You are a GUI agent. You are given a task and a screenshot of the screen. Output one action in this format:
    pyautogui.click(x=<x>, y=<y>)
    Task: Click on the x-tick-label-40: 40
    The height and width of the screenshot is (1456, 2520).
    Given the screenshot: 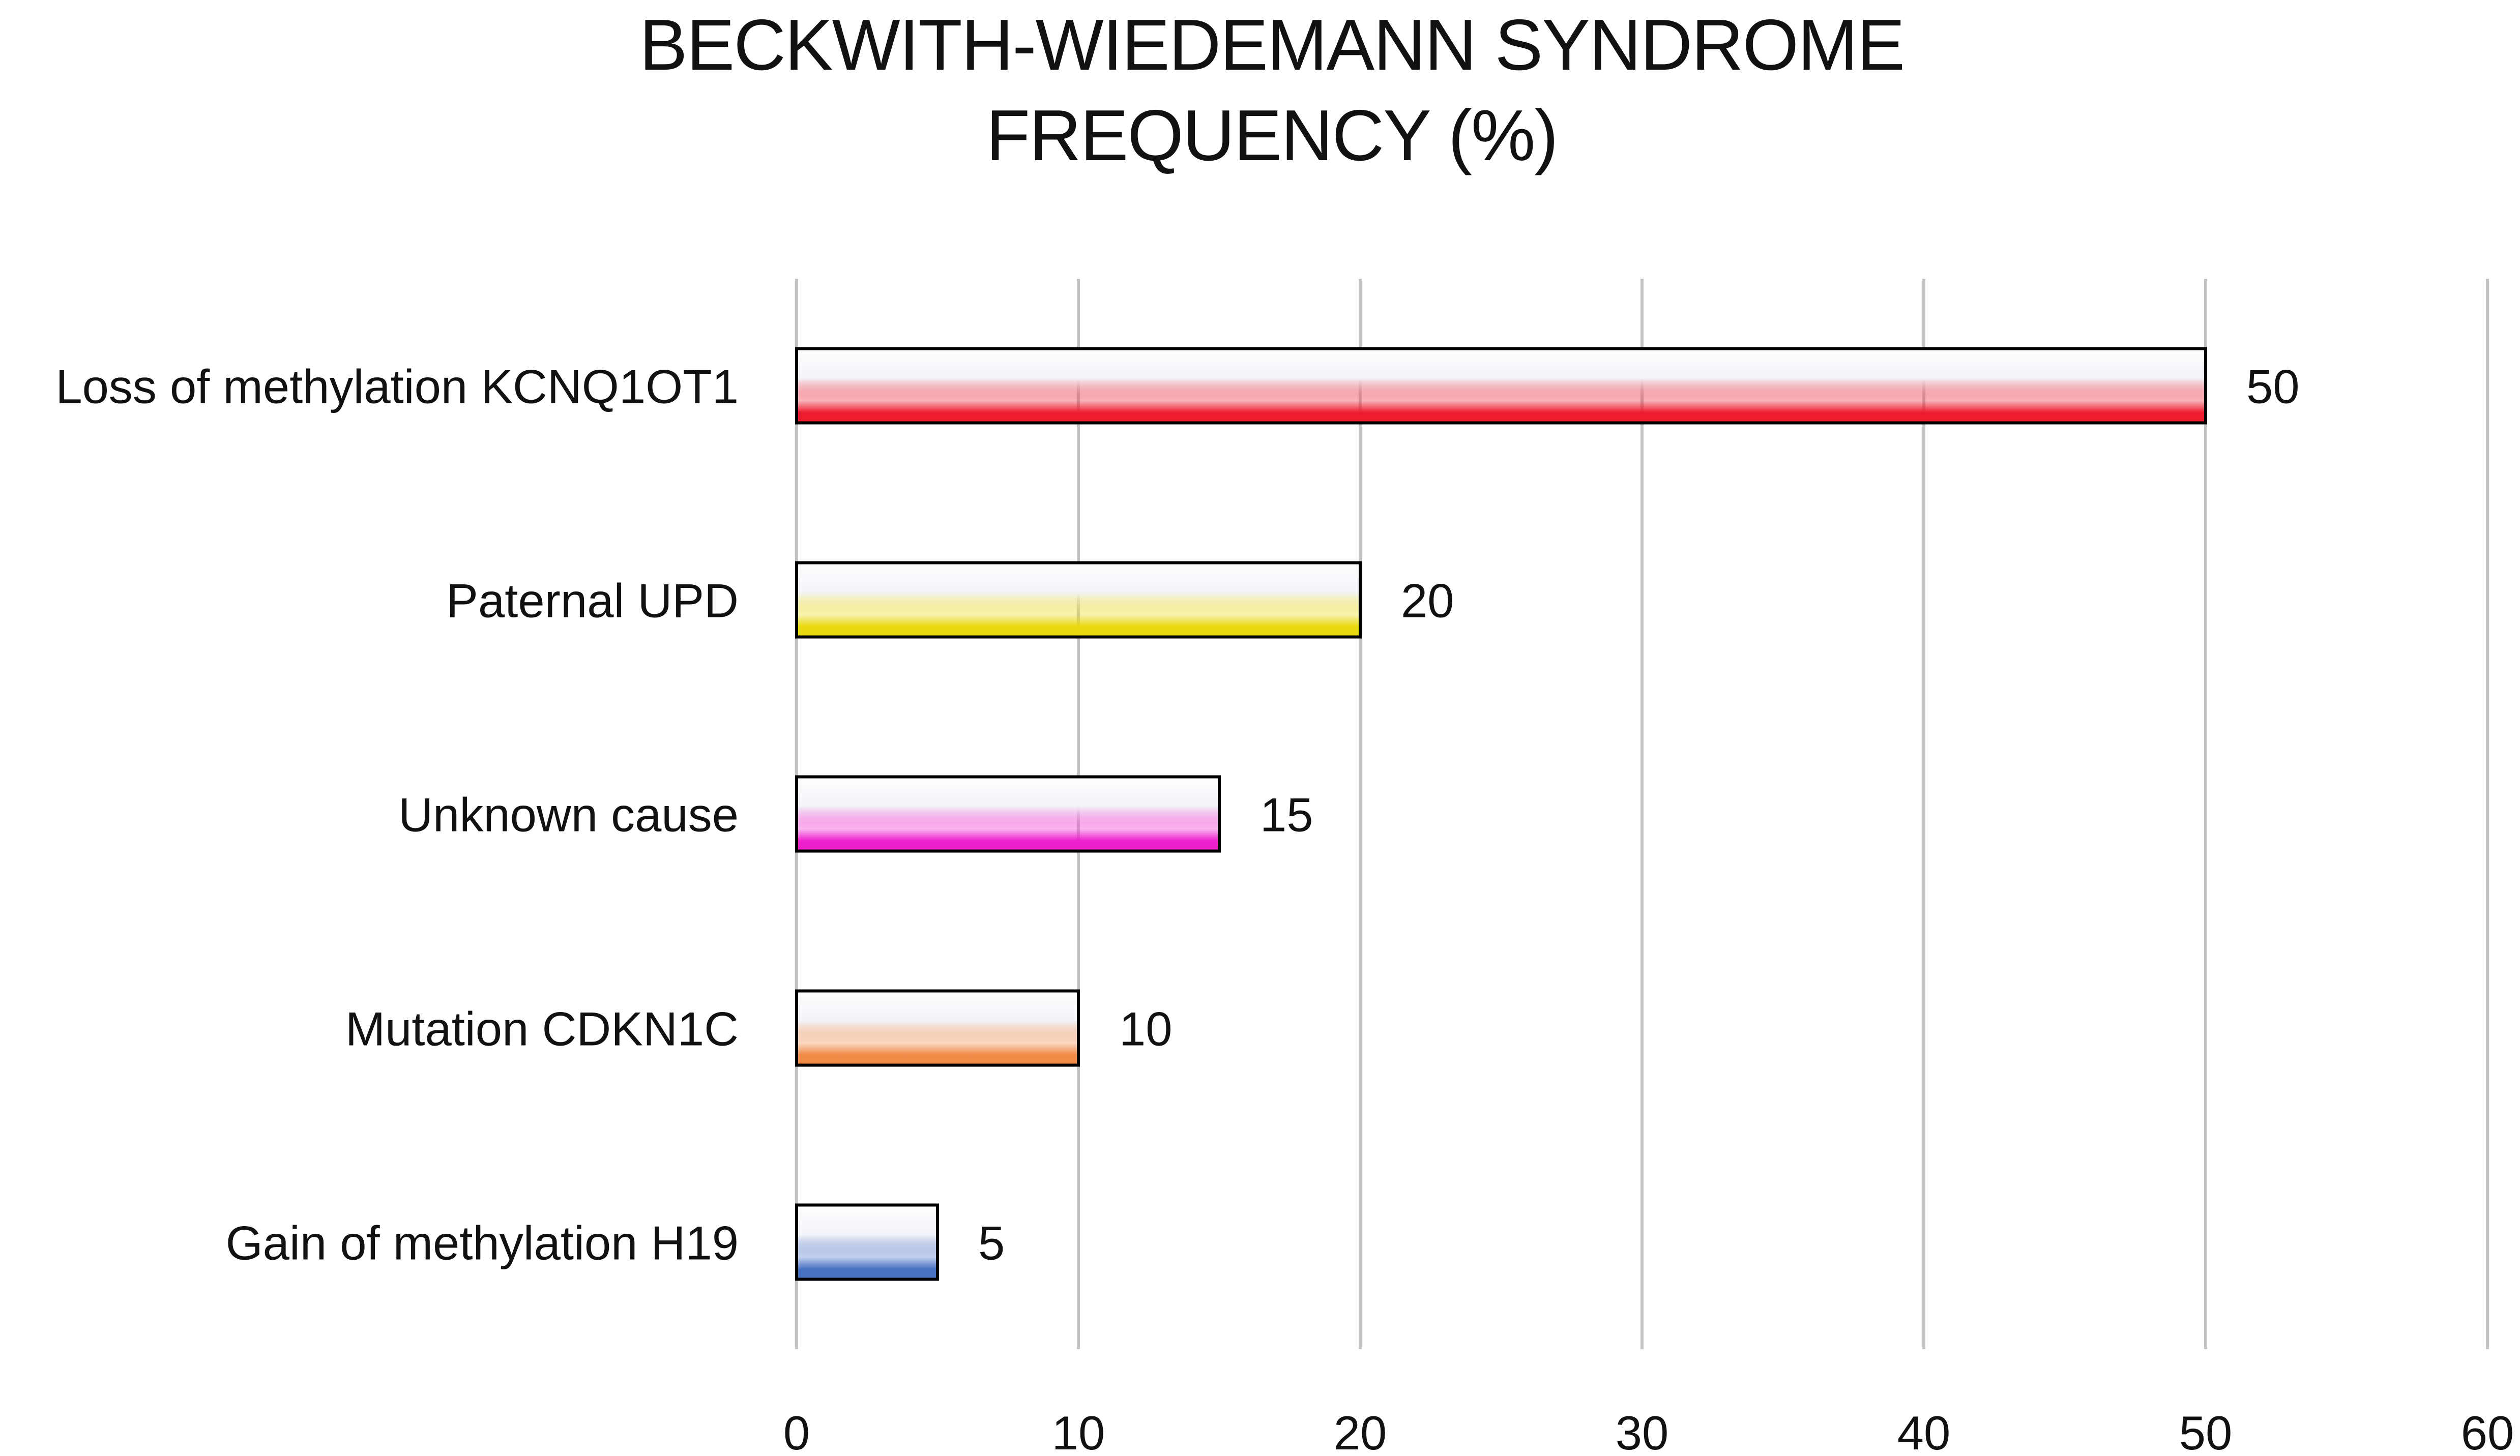 What is the action you would take?
    pyautogui.click(x=1924, y=1431)
    